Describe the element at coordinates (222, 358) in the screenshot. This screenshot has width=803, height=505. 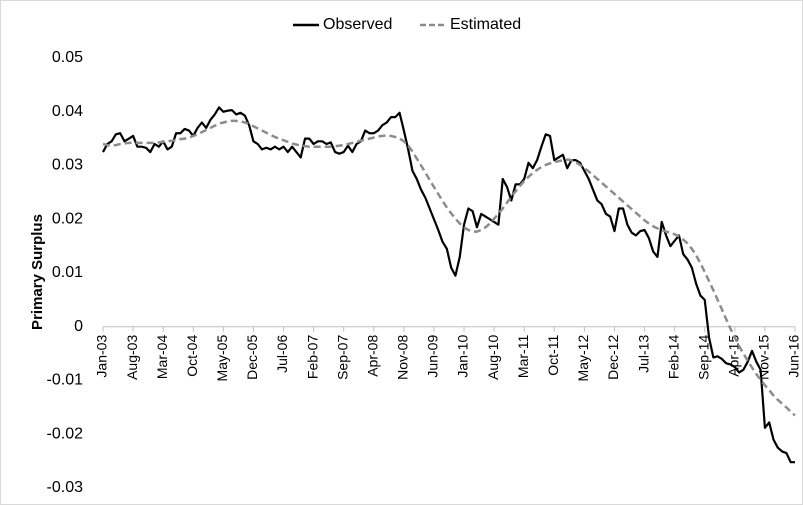
I see `x-tick-label: May-05` at that location.